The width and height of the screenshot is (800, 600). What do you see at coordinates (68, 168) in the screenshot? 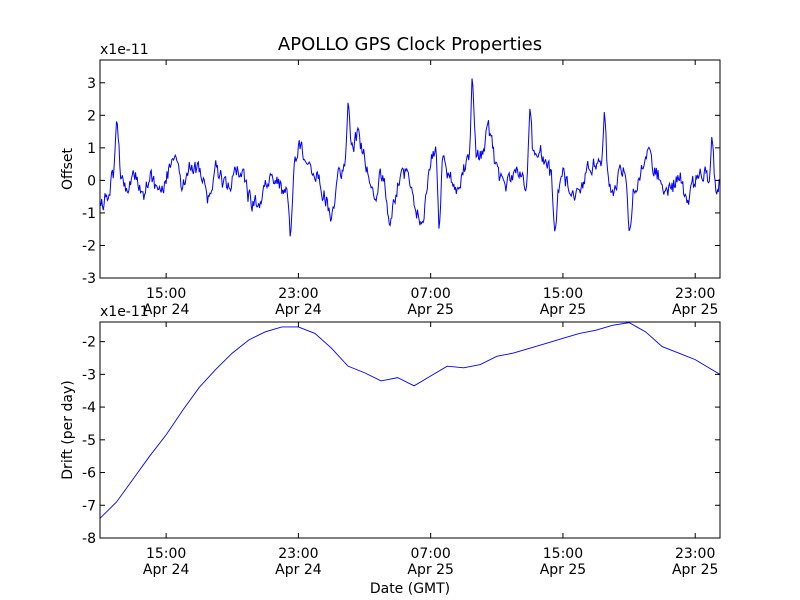
I see `y-axis-label: Offset` at bounding box center [68, 168].